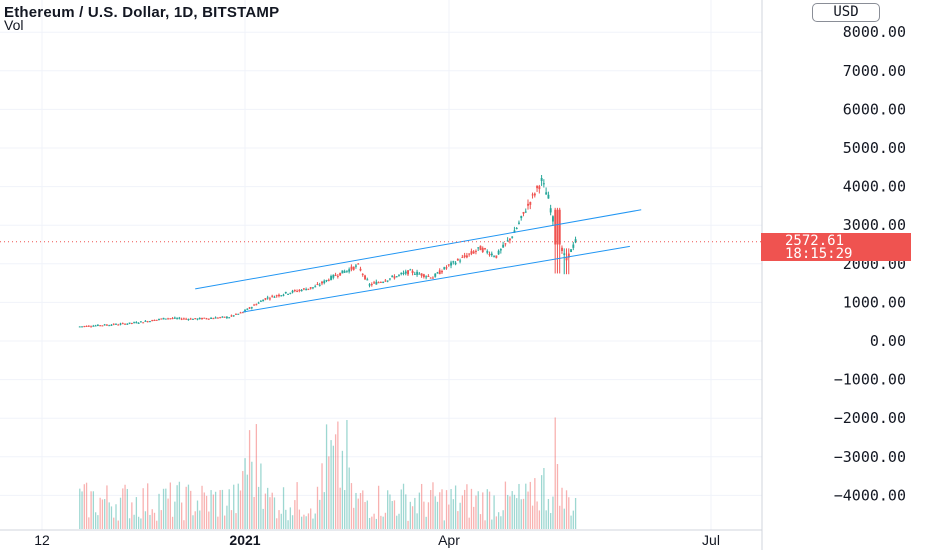 The width and height of the screenshot is (932, 550). Describe the element at coordinates (870, 418) in the screenshot. I see `y-tick-label: −2000.00` at that location.